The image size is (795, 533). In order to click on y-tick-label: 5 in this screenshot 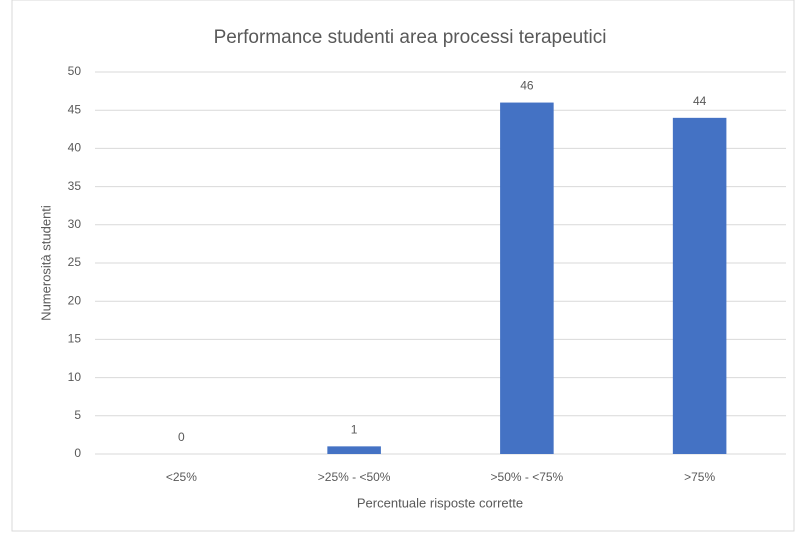, I will do `click(77, 415)`.